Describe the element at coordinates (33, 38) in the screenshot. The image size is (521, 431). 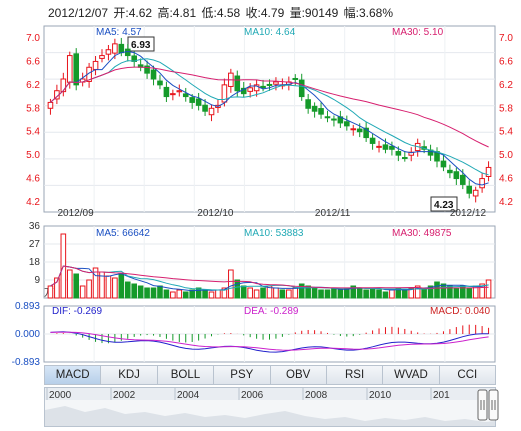
I see `price-ytick-left: 7.0` at that location.